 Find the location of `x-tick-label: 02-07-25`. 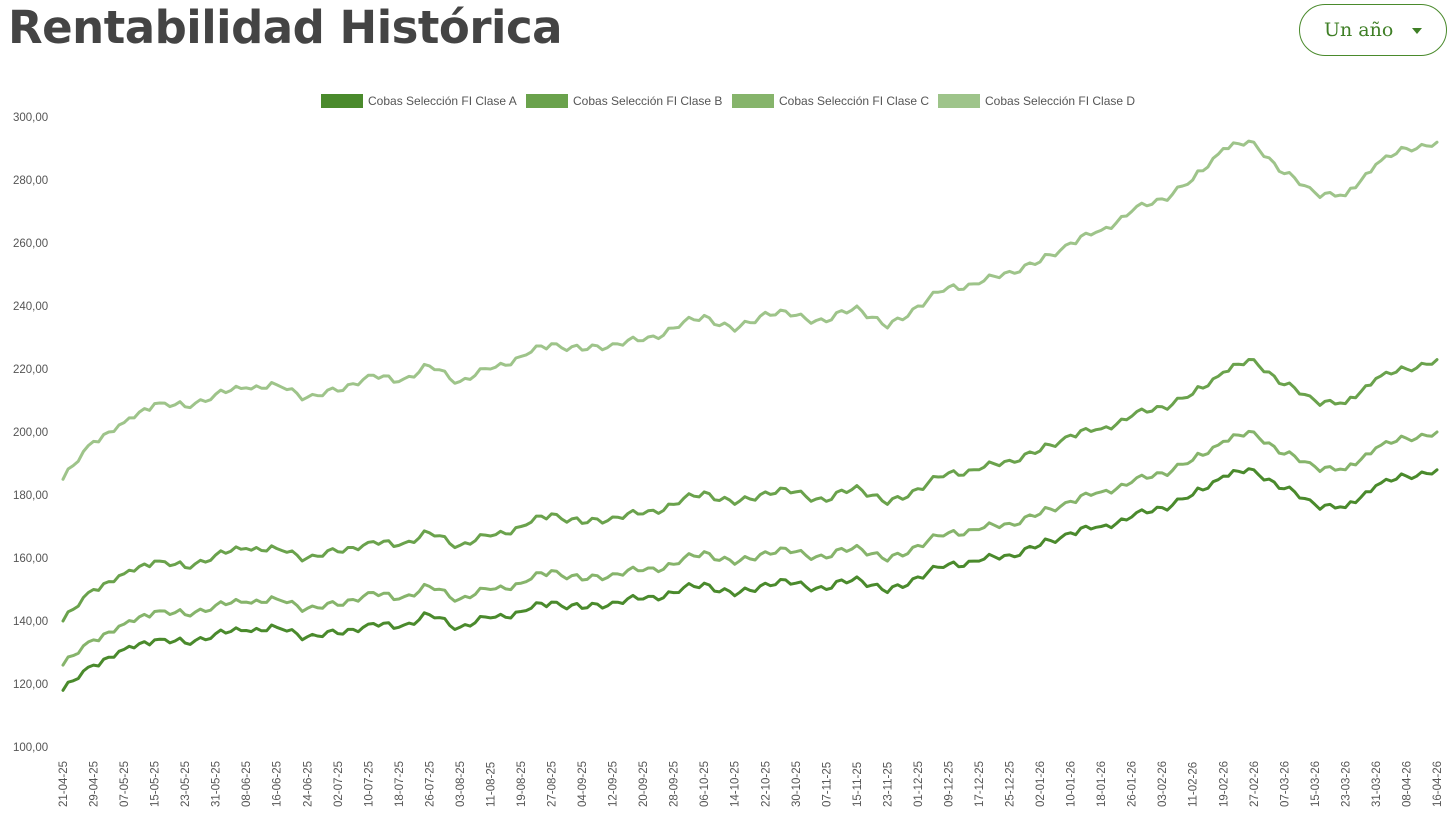

x-tick-label: 02-07-25 is located at coordinates (339, 784).